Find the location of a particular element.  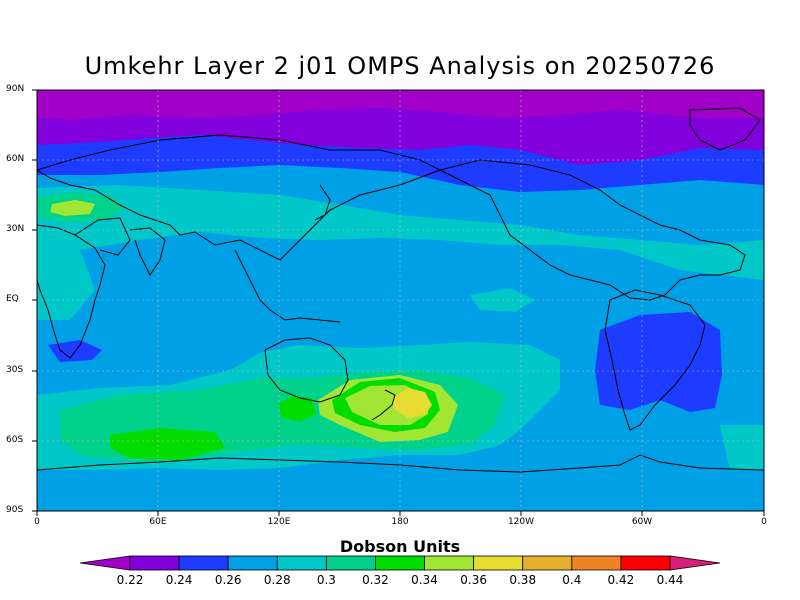

lon-label-120e: 120E is located at coordinates (279, 522).